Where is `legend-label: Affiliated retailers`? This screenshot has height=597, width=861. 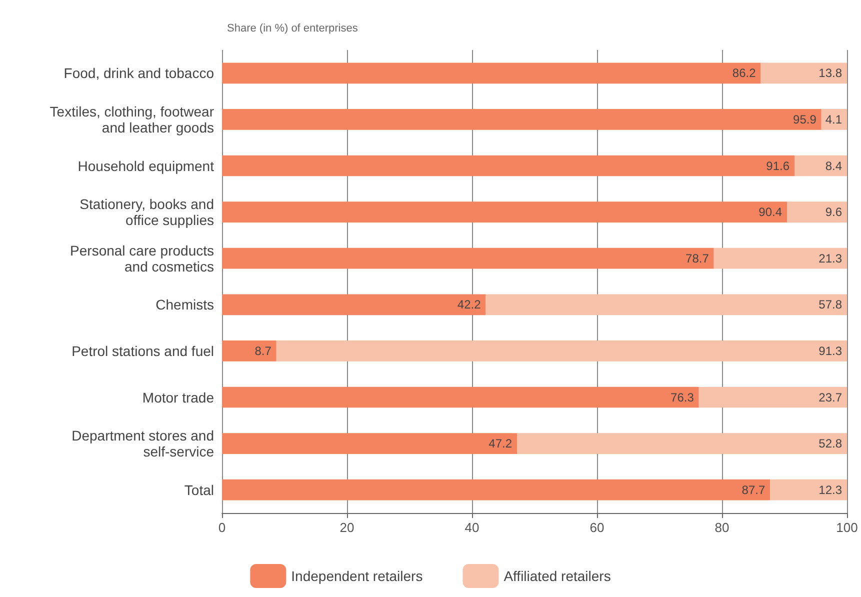
legend-label: Affiliated retailers is located at coordinates (557, 576).